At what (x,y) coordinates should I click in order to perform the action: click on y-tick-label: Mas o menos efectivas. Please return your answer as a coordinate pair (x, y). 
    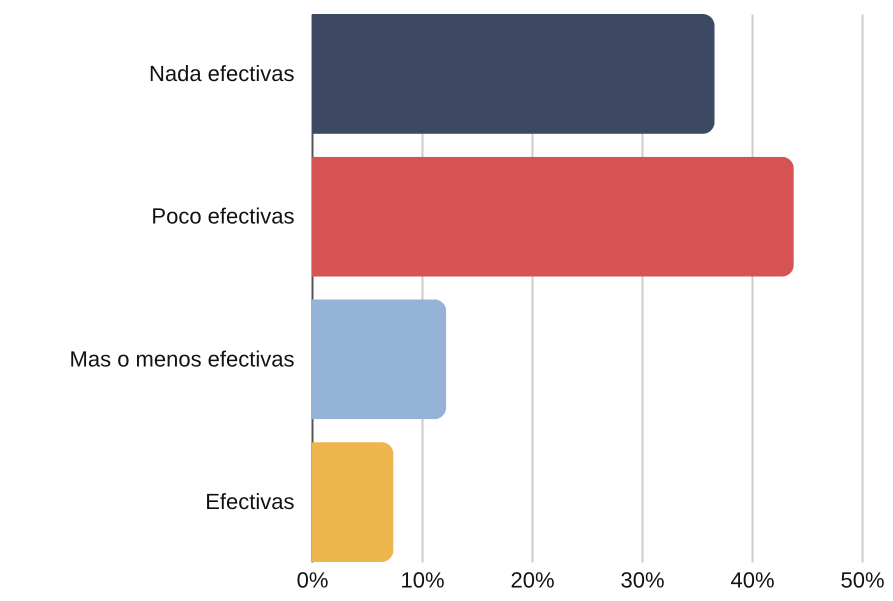
    Looking at the image, I should click on (182, 359).